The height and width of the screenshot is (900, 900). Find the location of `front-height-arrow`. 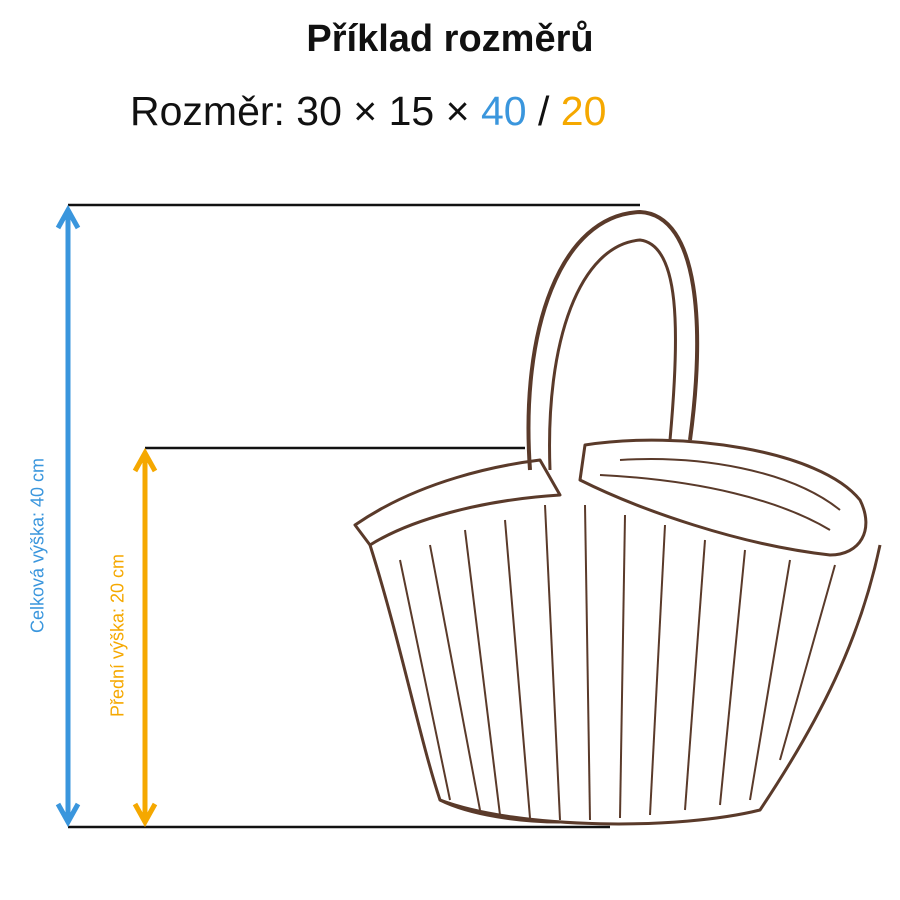

front-height-arrow is located at coordinates (145, 637).